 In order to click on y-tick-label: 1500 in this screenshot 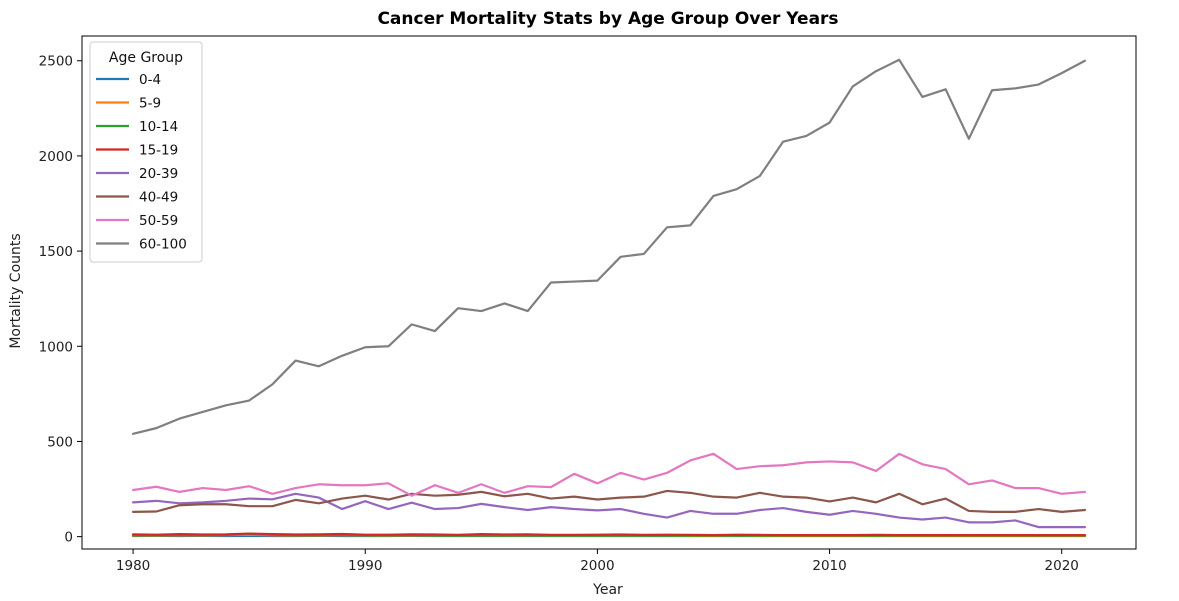, I will do `click(56, 252)`.